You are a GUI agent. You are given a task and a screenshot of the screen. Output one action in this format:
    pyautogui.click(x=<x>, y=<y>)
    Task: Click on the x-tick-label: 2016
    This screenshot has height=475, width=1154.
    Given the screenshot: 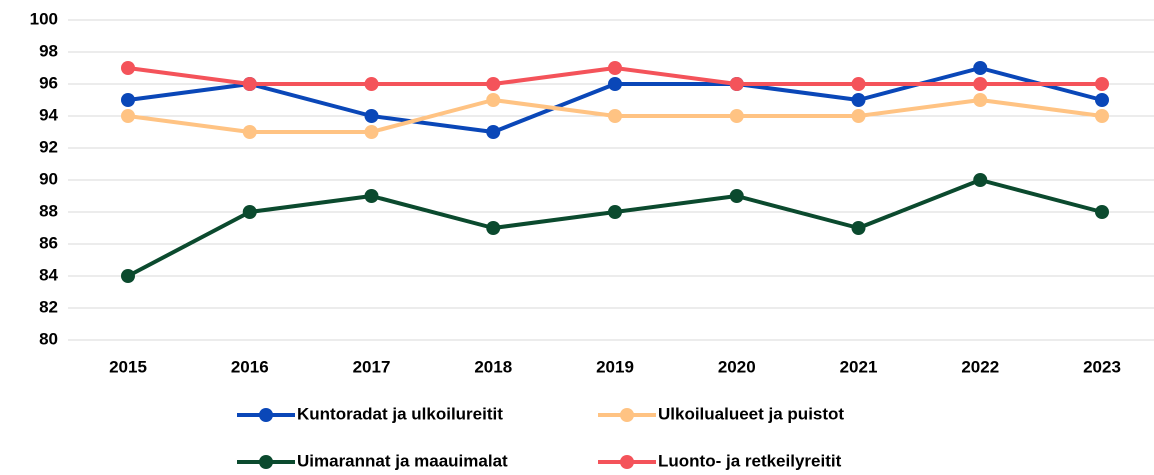 What is the action you would take?
    pyautogui.click(x=250, y=366)
    